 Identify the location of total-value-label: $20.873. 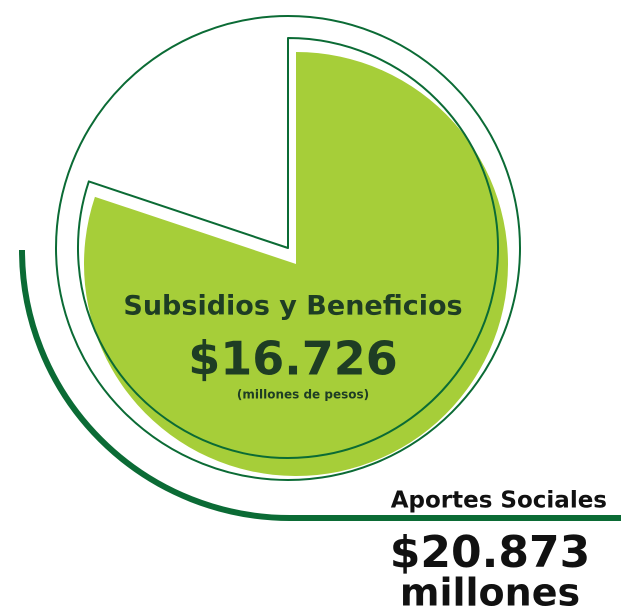
(490, 552).